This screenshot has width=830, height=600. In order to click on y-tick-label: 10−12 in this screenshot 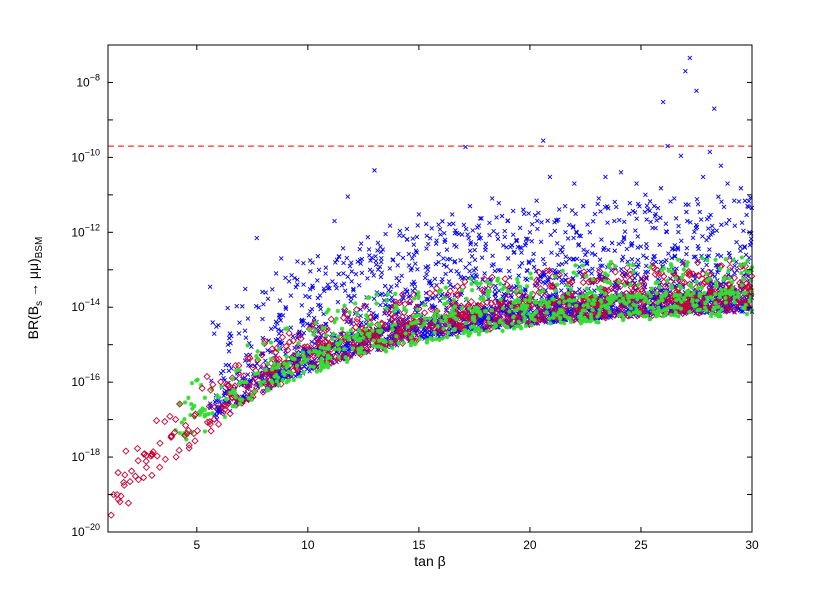, I will do `click(85, 230)`.